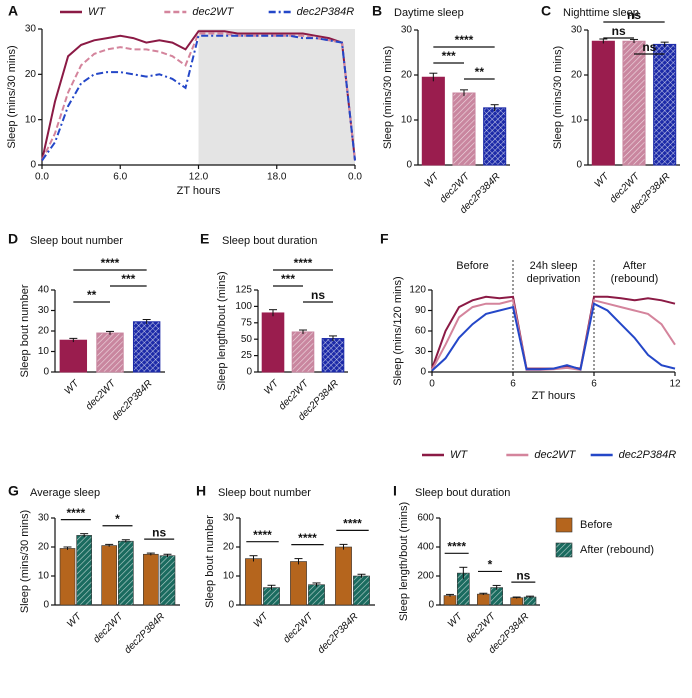  I want to click on panel-letter: G, so click(13, 491).